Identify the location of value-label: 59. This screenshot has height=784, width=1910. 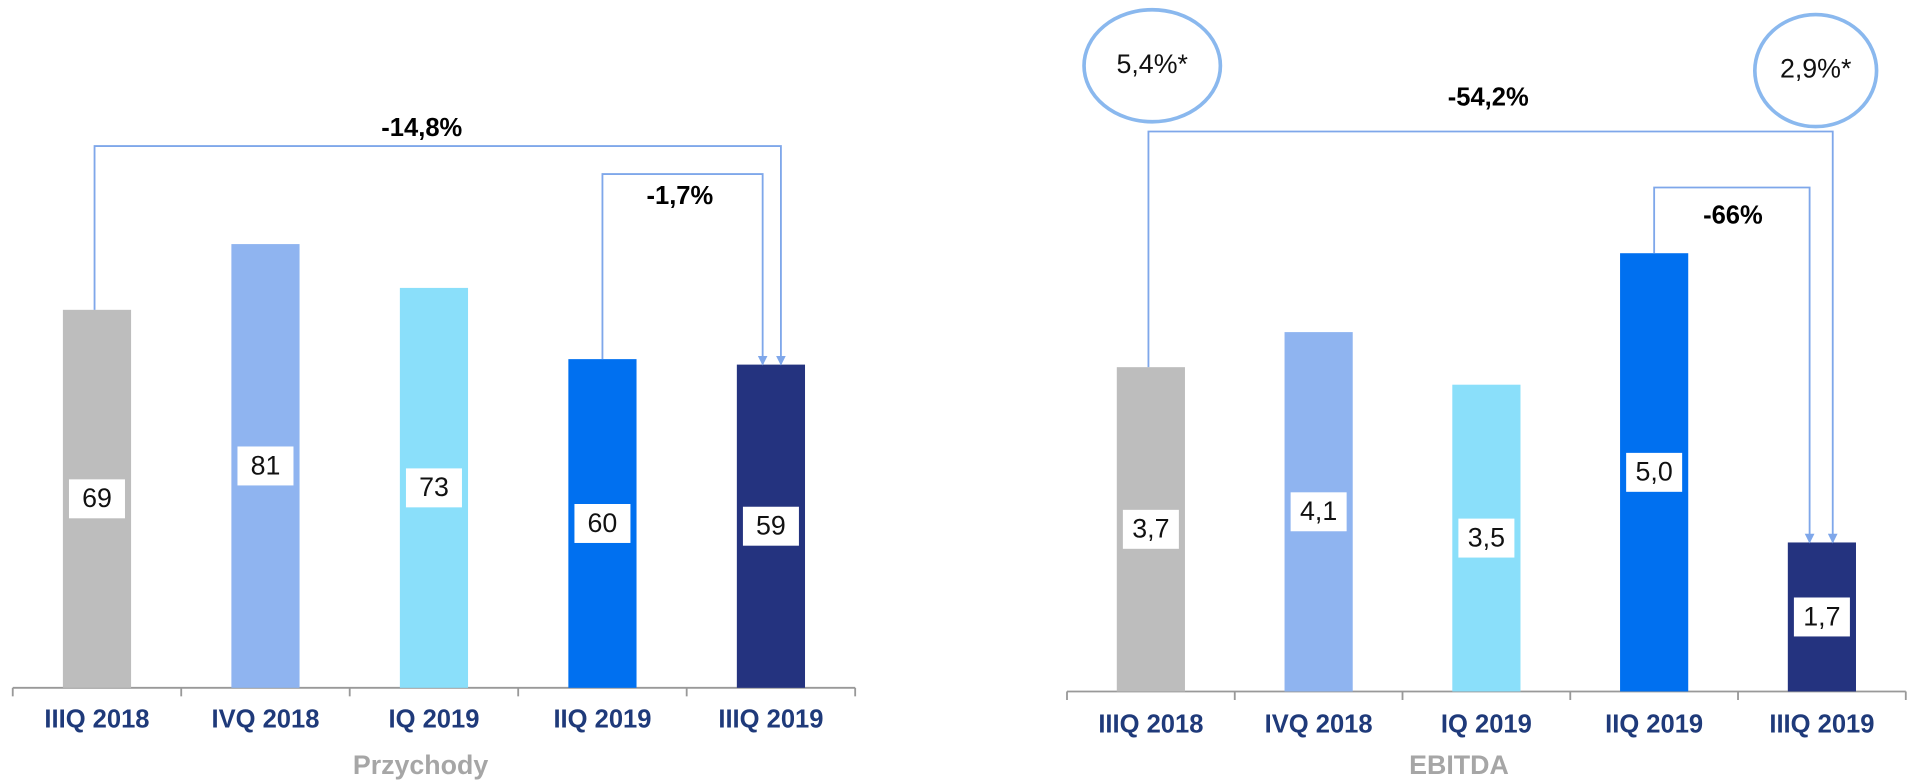
(771, 526).